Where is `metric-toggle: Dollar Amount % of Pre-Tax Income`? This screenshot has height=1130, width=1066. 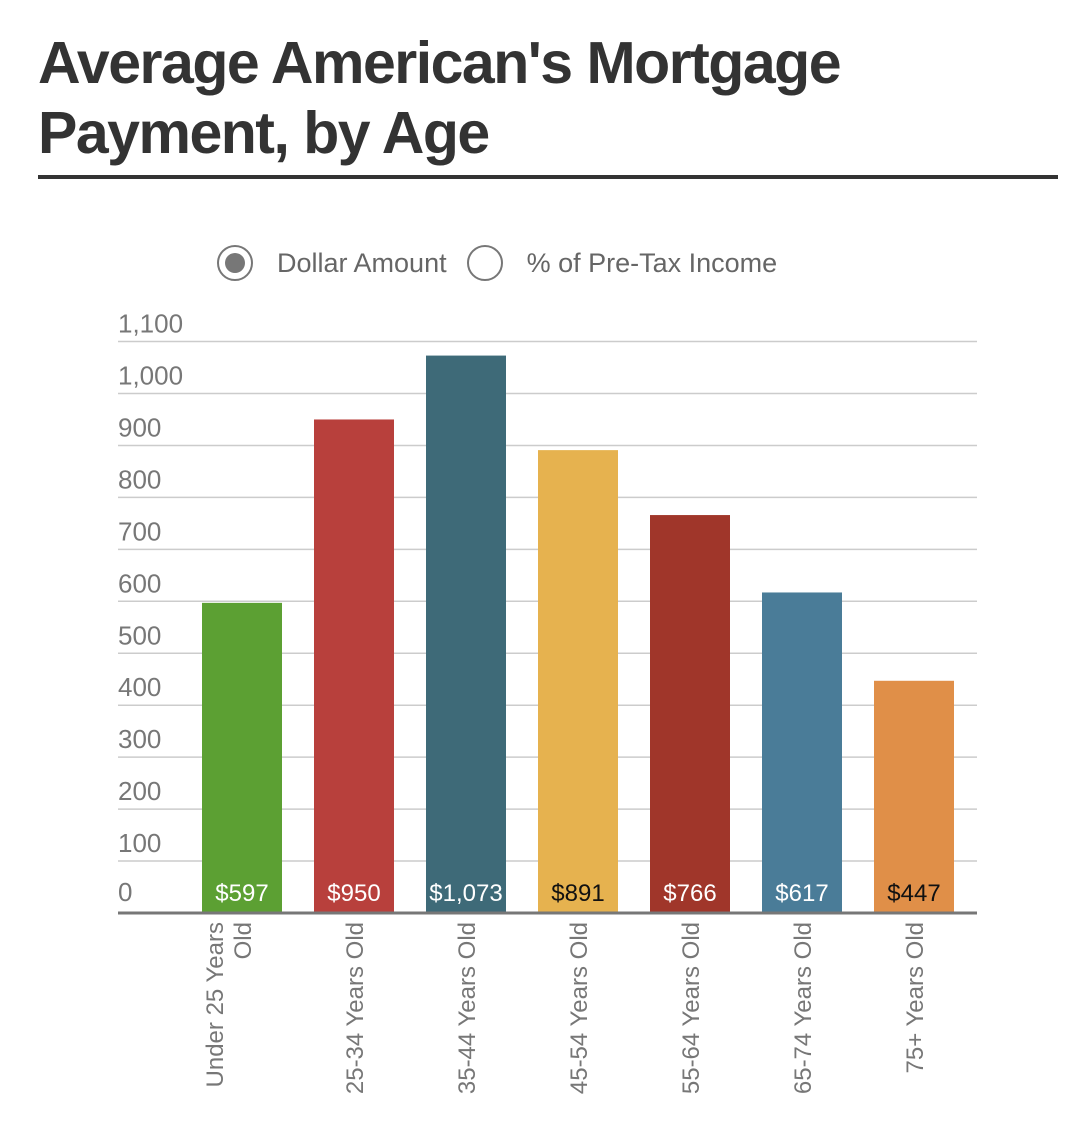
metric-toggle: Dollar Amount % of Pre-Tax Income is located at coordinates (567, 263).